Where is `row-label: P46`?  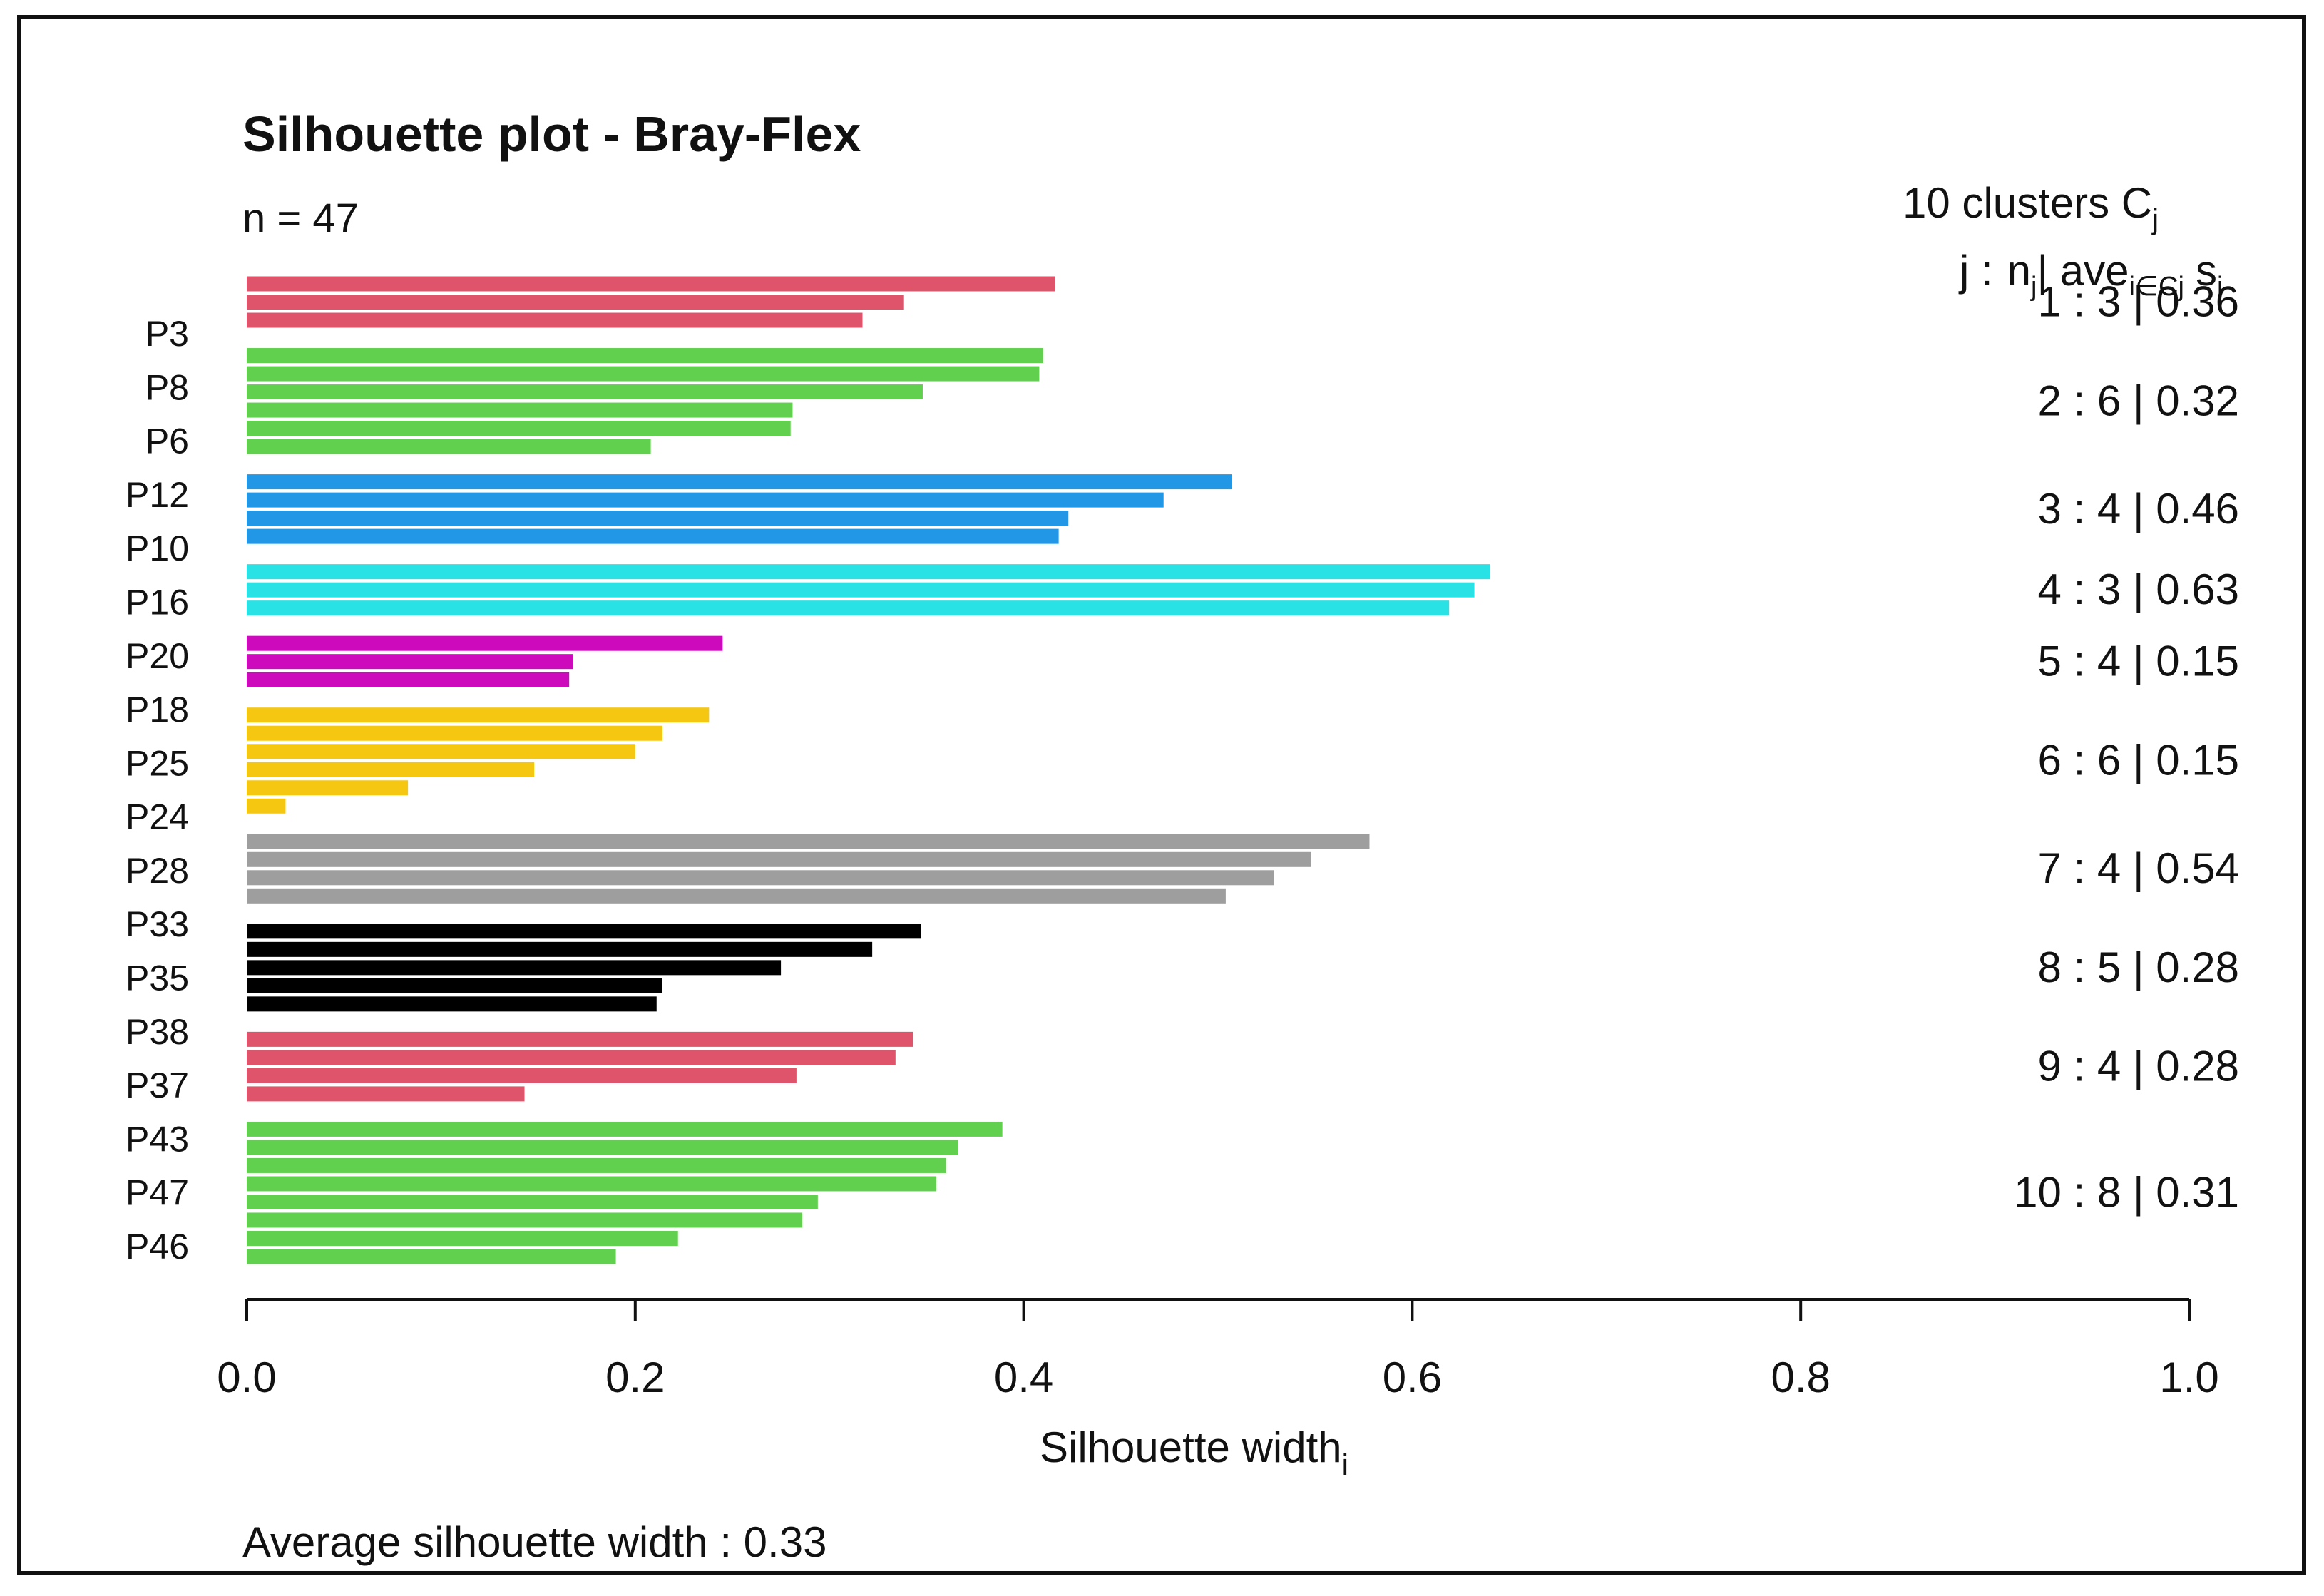 row-label: P46 is located at coordinates (157, 1247).